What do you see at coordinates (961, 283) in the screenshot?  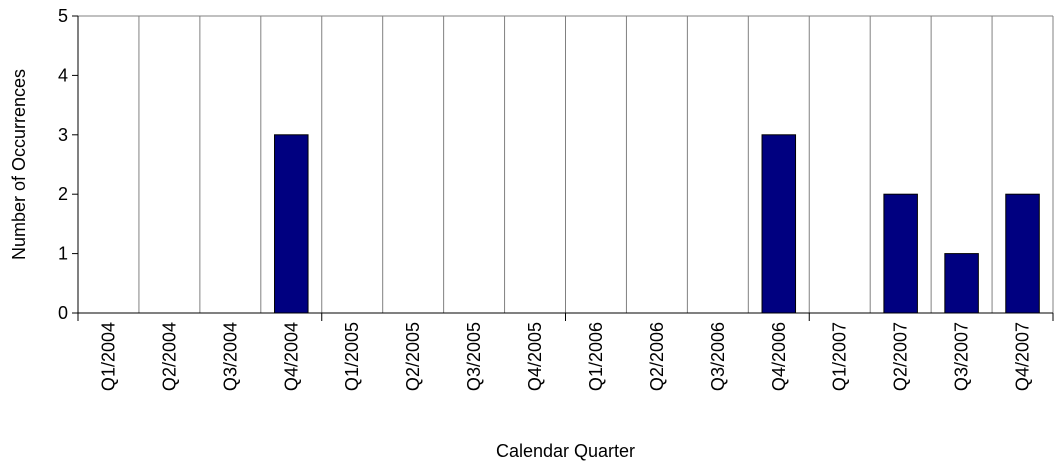 I see `bar-Q3-2007` at bounding box center [961, 283].